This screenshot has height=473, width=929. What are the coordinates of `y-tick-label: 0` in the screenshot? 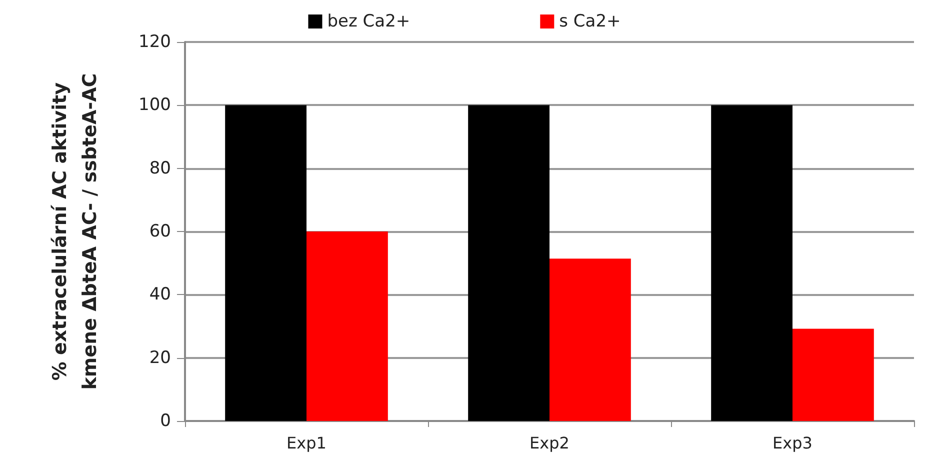 It's located at (165, 421).